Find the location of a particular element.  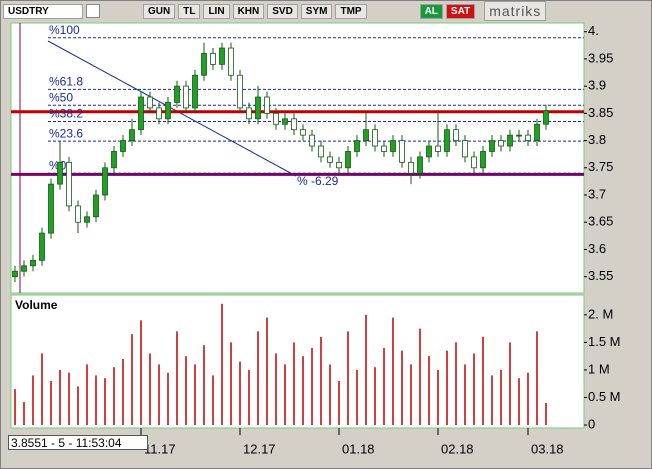

y-tick-label: 0 is located at coordinates (591, 423).